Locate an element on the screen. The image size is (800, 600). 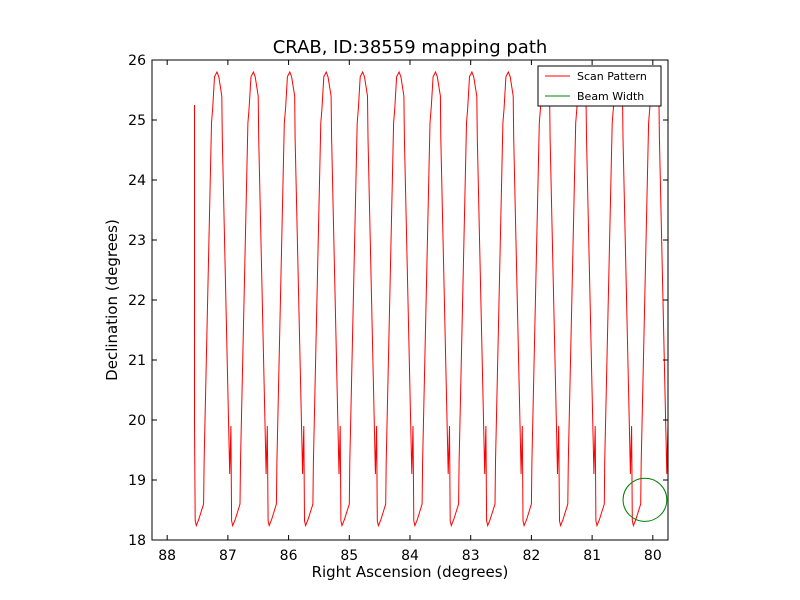
x-tick-label: 85 is located at coordinates (349, 556).